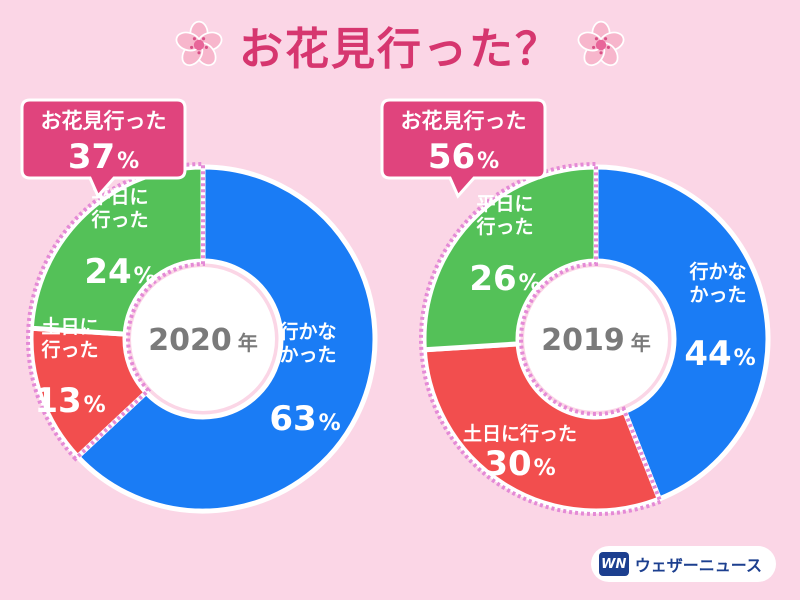  What do you see at coordinates (103, 157) in the screenshot?
I see `callout-value: 37%` at bounding box center [103, 157].